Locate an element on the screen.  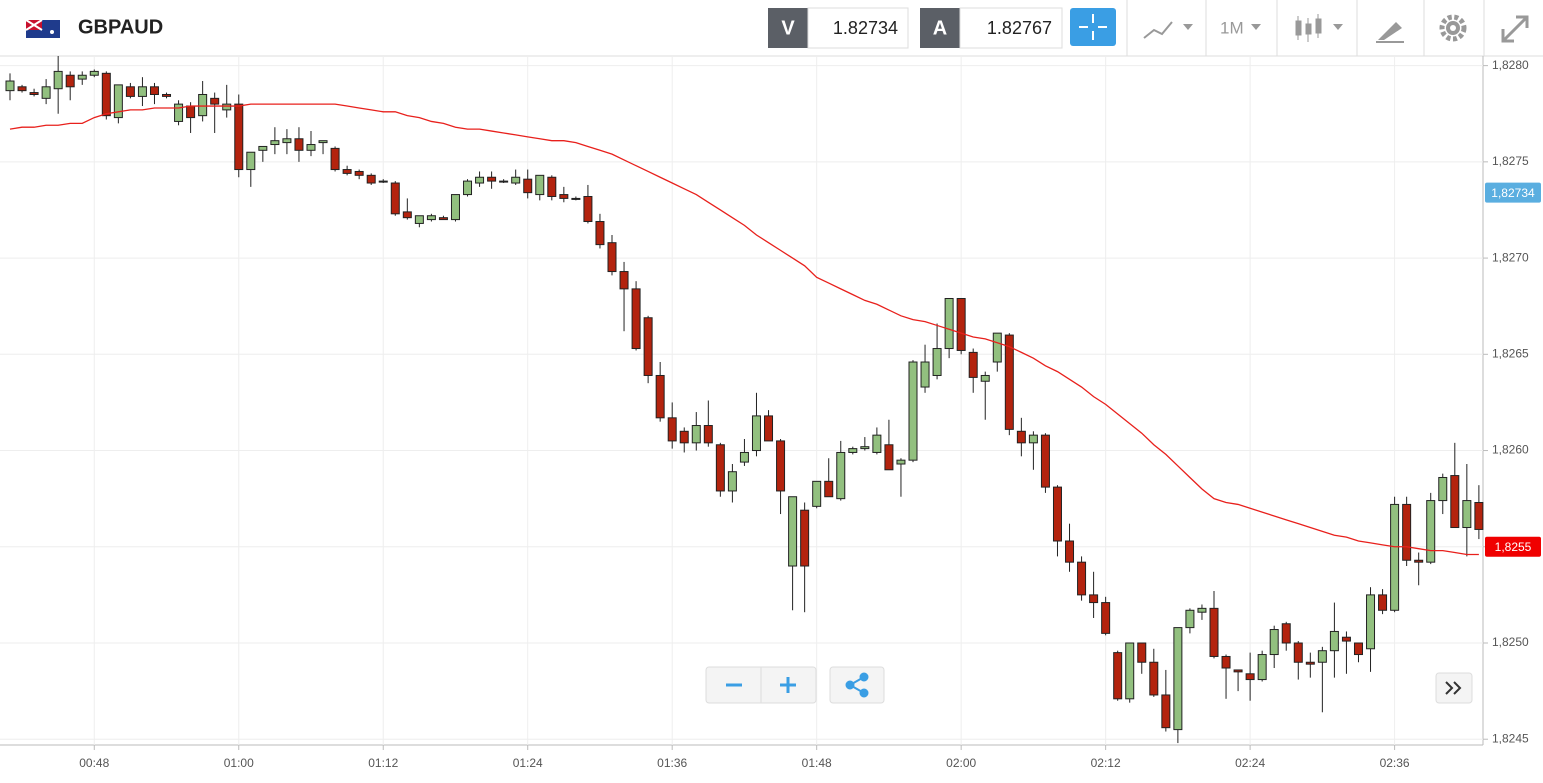
fullscreen-button is located at coordinates (1515, 29).